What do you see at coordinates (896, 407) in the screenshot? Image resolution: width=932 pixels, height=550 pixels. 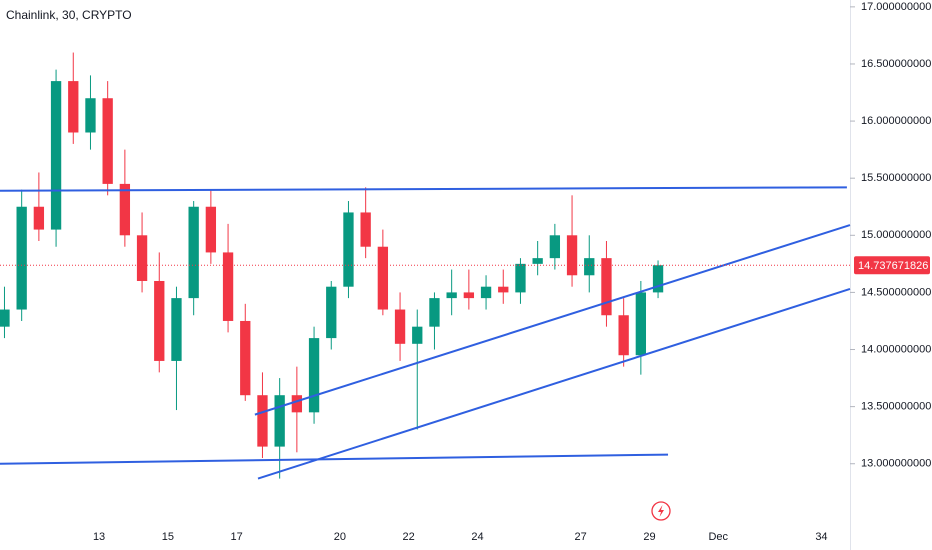 I see `y-tick-label: 13.500000000` at bounding box center [896, 407].